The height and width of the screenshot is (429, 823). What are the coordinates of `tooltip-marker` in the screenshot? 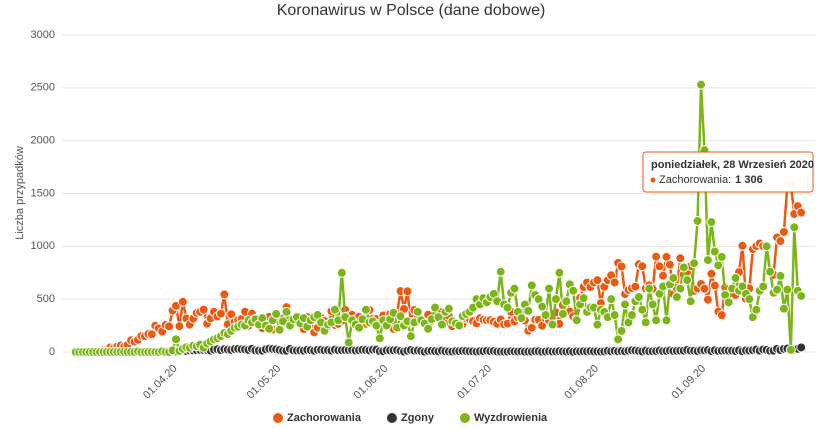 It's located at (653, 180).